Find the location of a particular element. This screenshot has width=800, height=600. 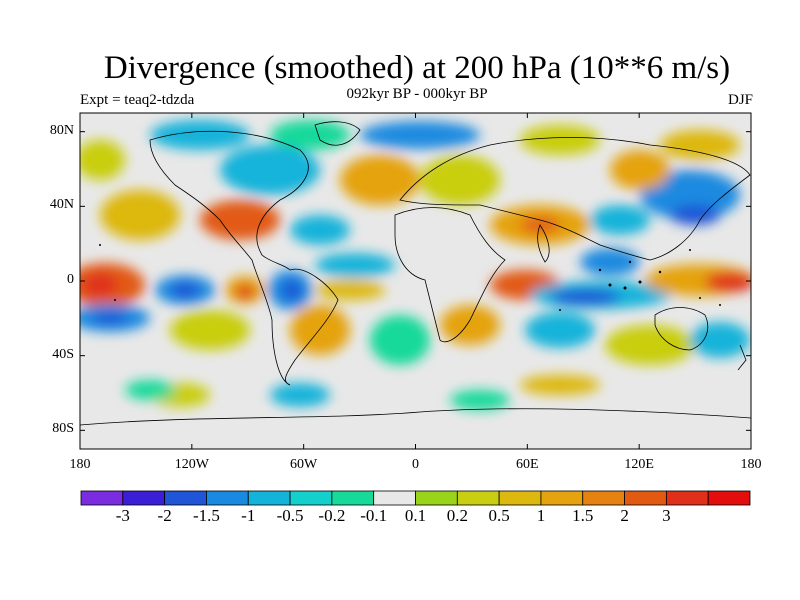

y-tick-label: 40S is located at coordinates (63, 354).